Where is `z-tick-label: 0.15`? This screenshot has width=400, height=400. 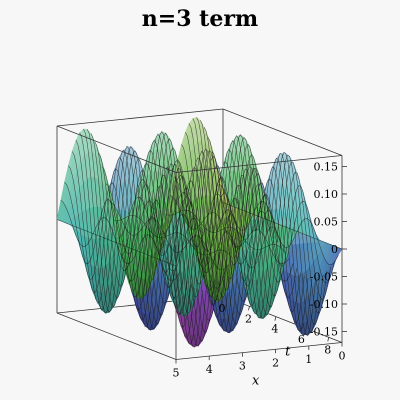
z-tick-label: 0.15 is located at coordinates (326, 167).